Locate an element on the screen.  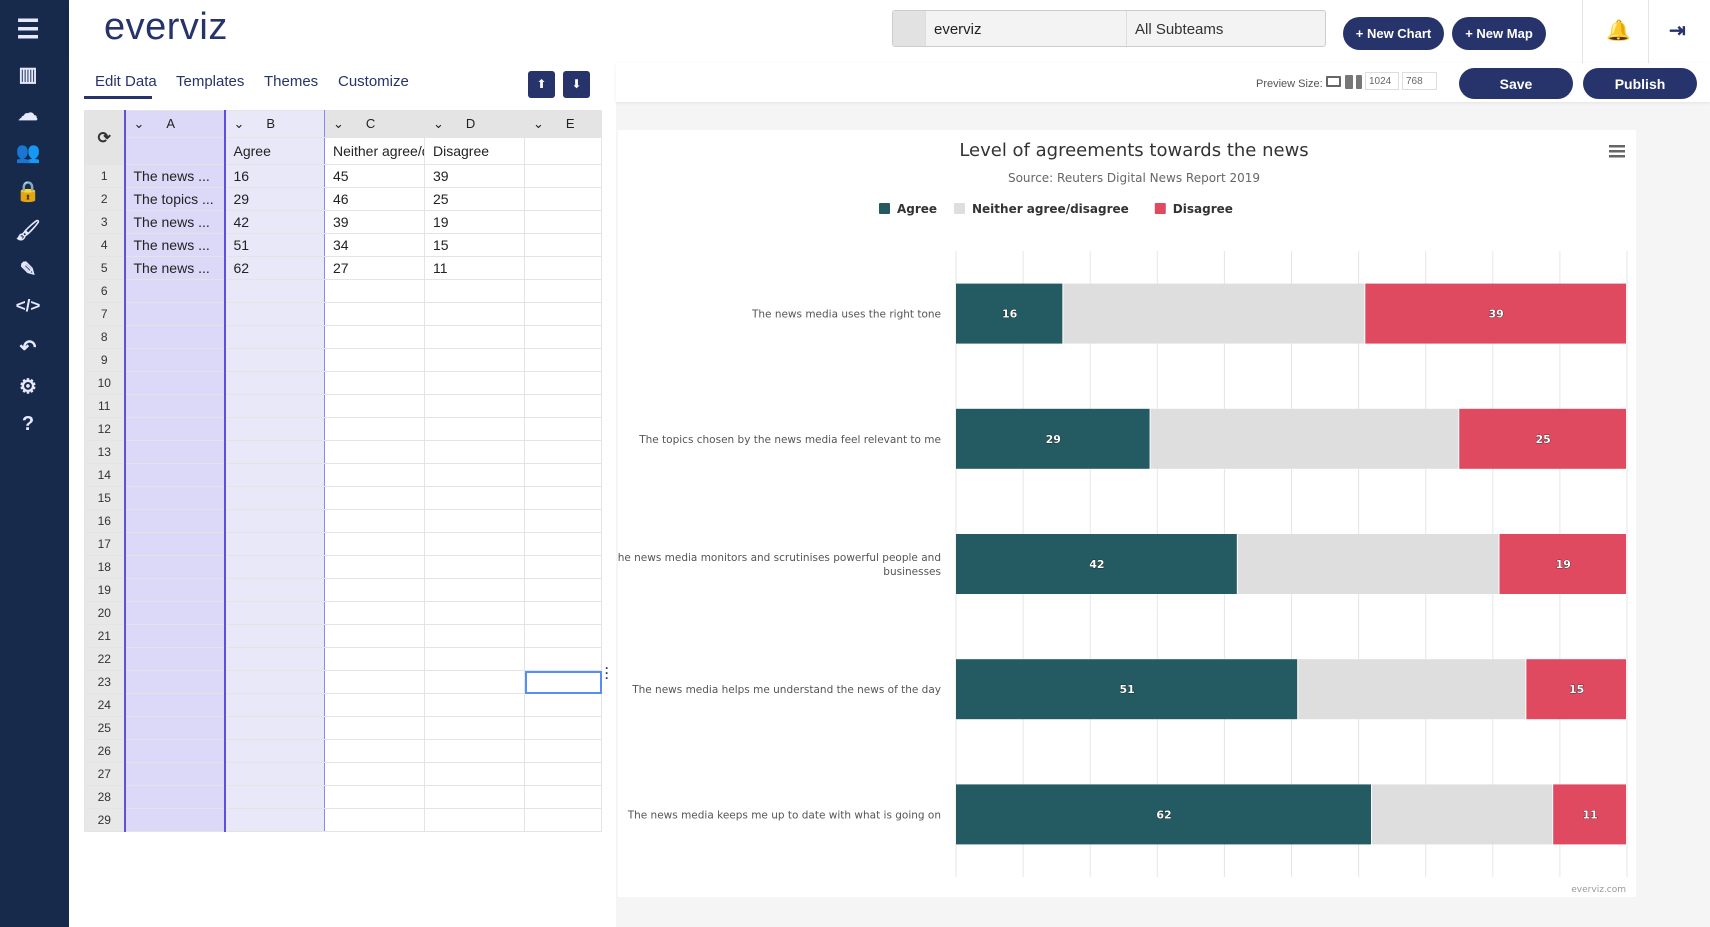
cell: 16 is located at coordinates (274, 176).